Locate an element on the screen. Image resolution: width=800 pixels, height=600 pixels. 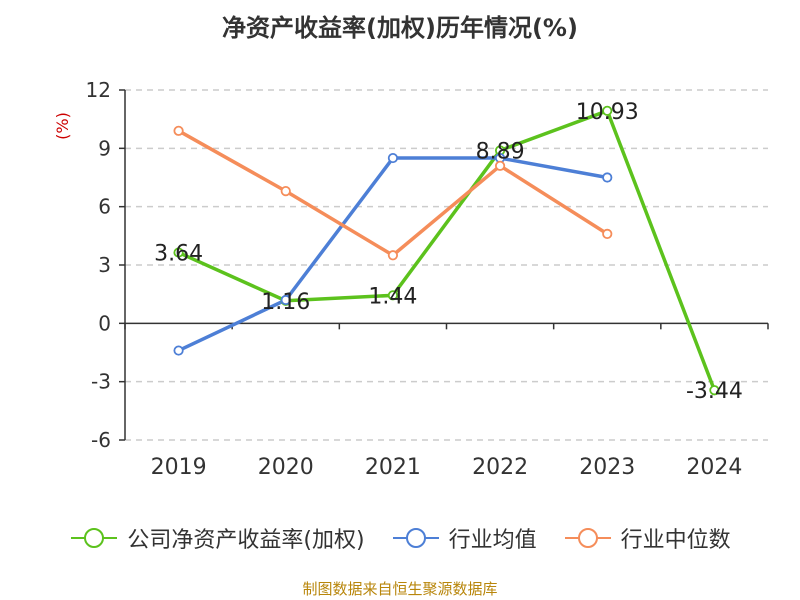
x-tick-label: 2020 is located at coordinates (286, 467).